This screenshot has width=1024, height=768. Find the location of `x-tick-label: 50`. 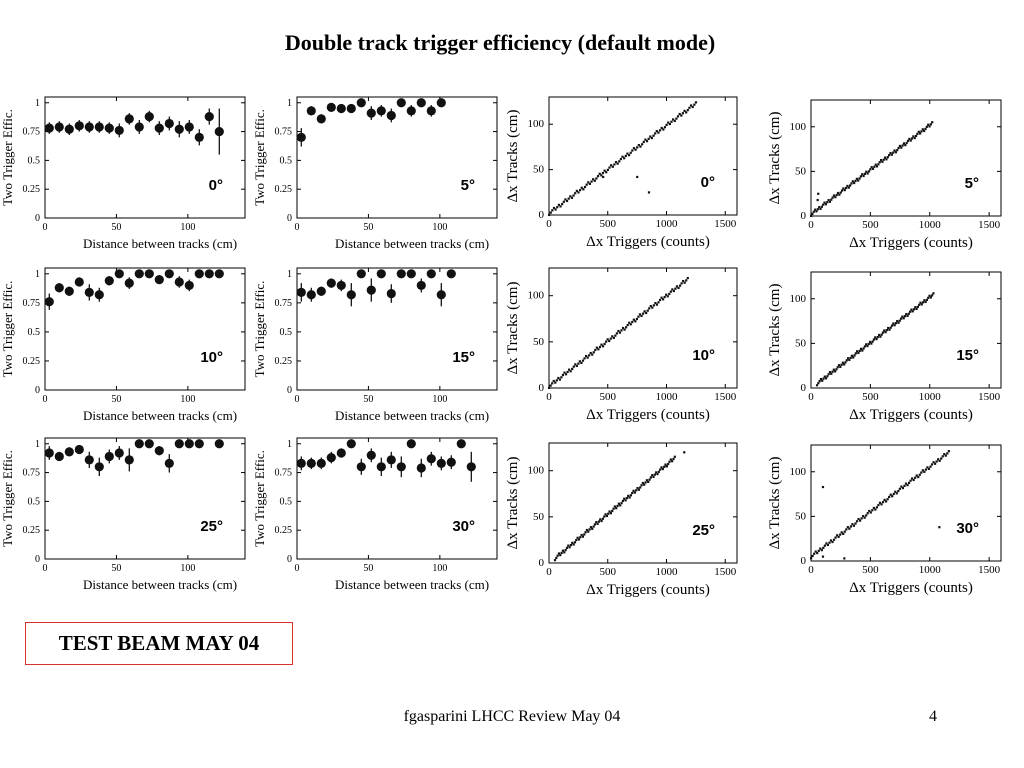

x-tick-label: 50 is located at coordinates (116, 399).